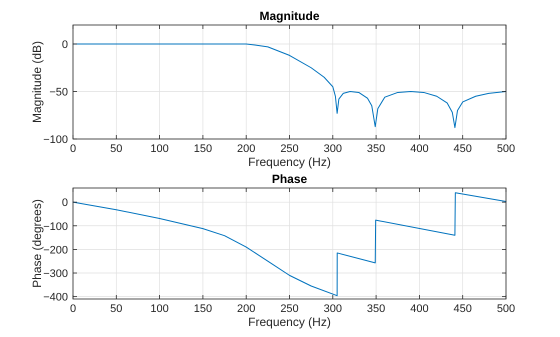  Describe the element at coordinates (37, 243) in the screenshot. I see `y-axis-title: Phase (degrees)` at that location.